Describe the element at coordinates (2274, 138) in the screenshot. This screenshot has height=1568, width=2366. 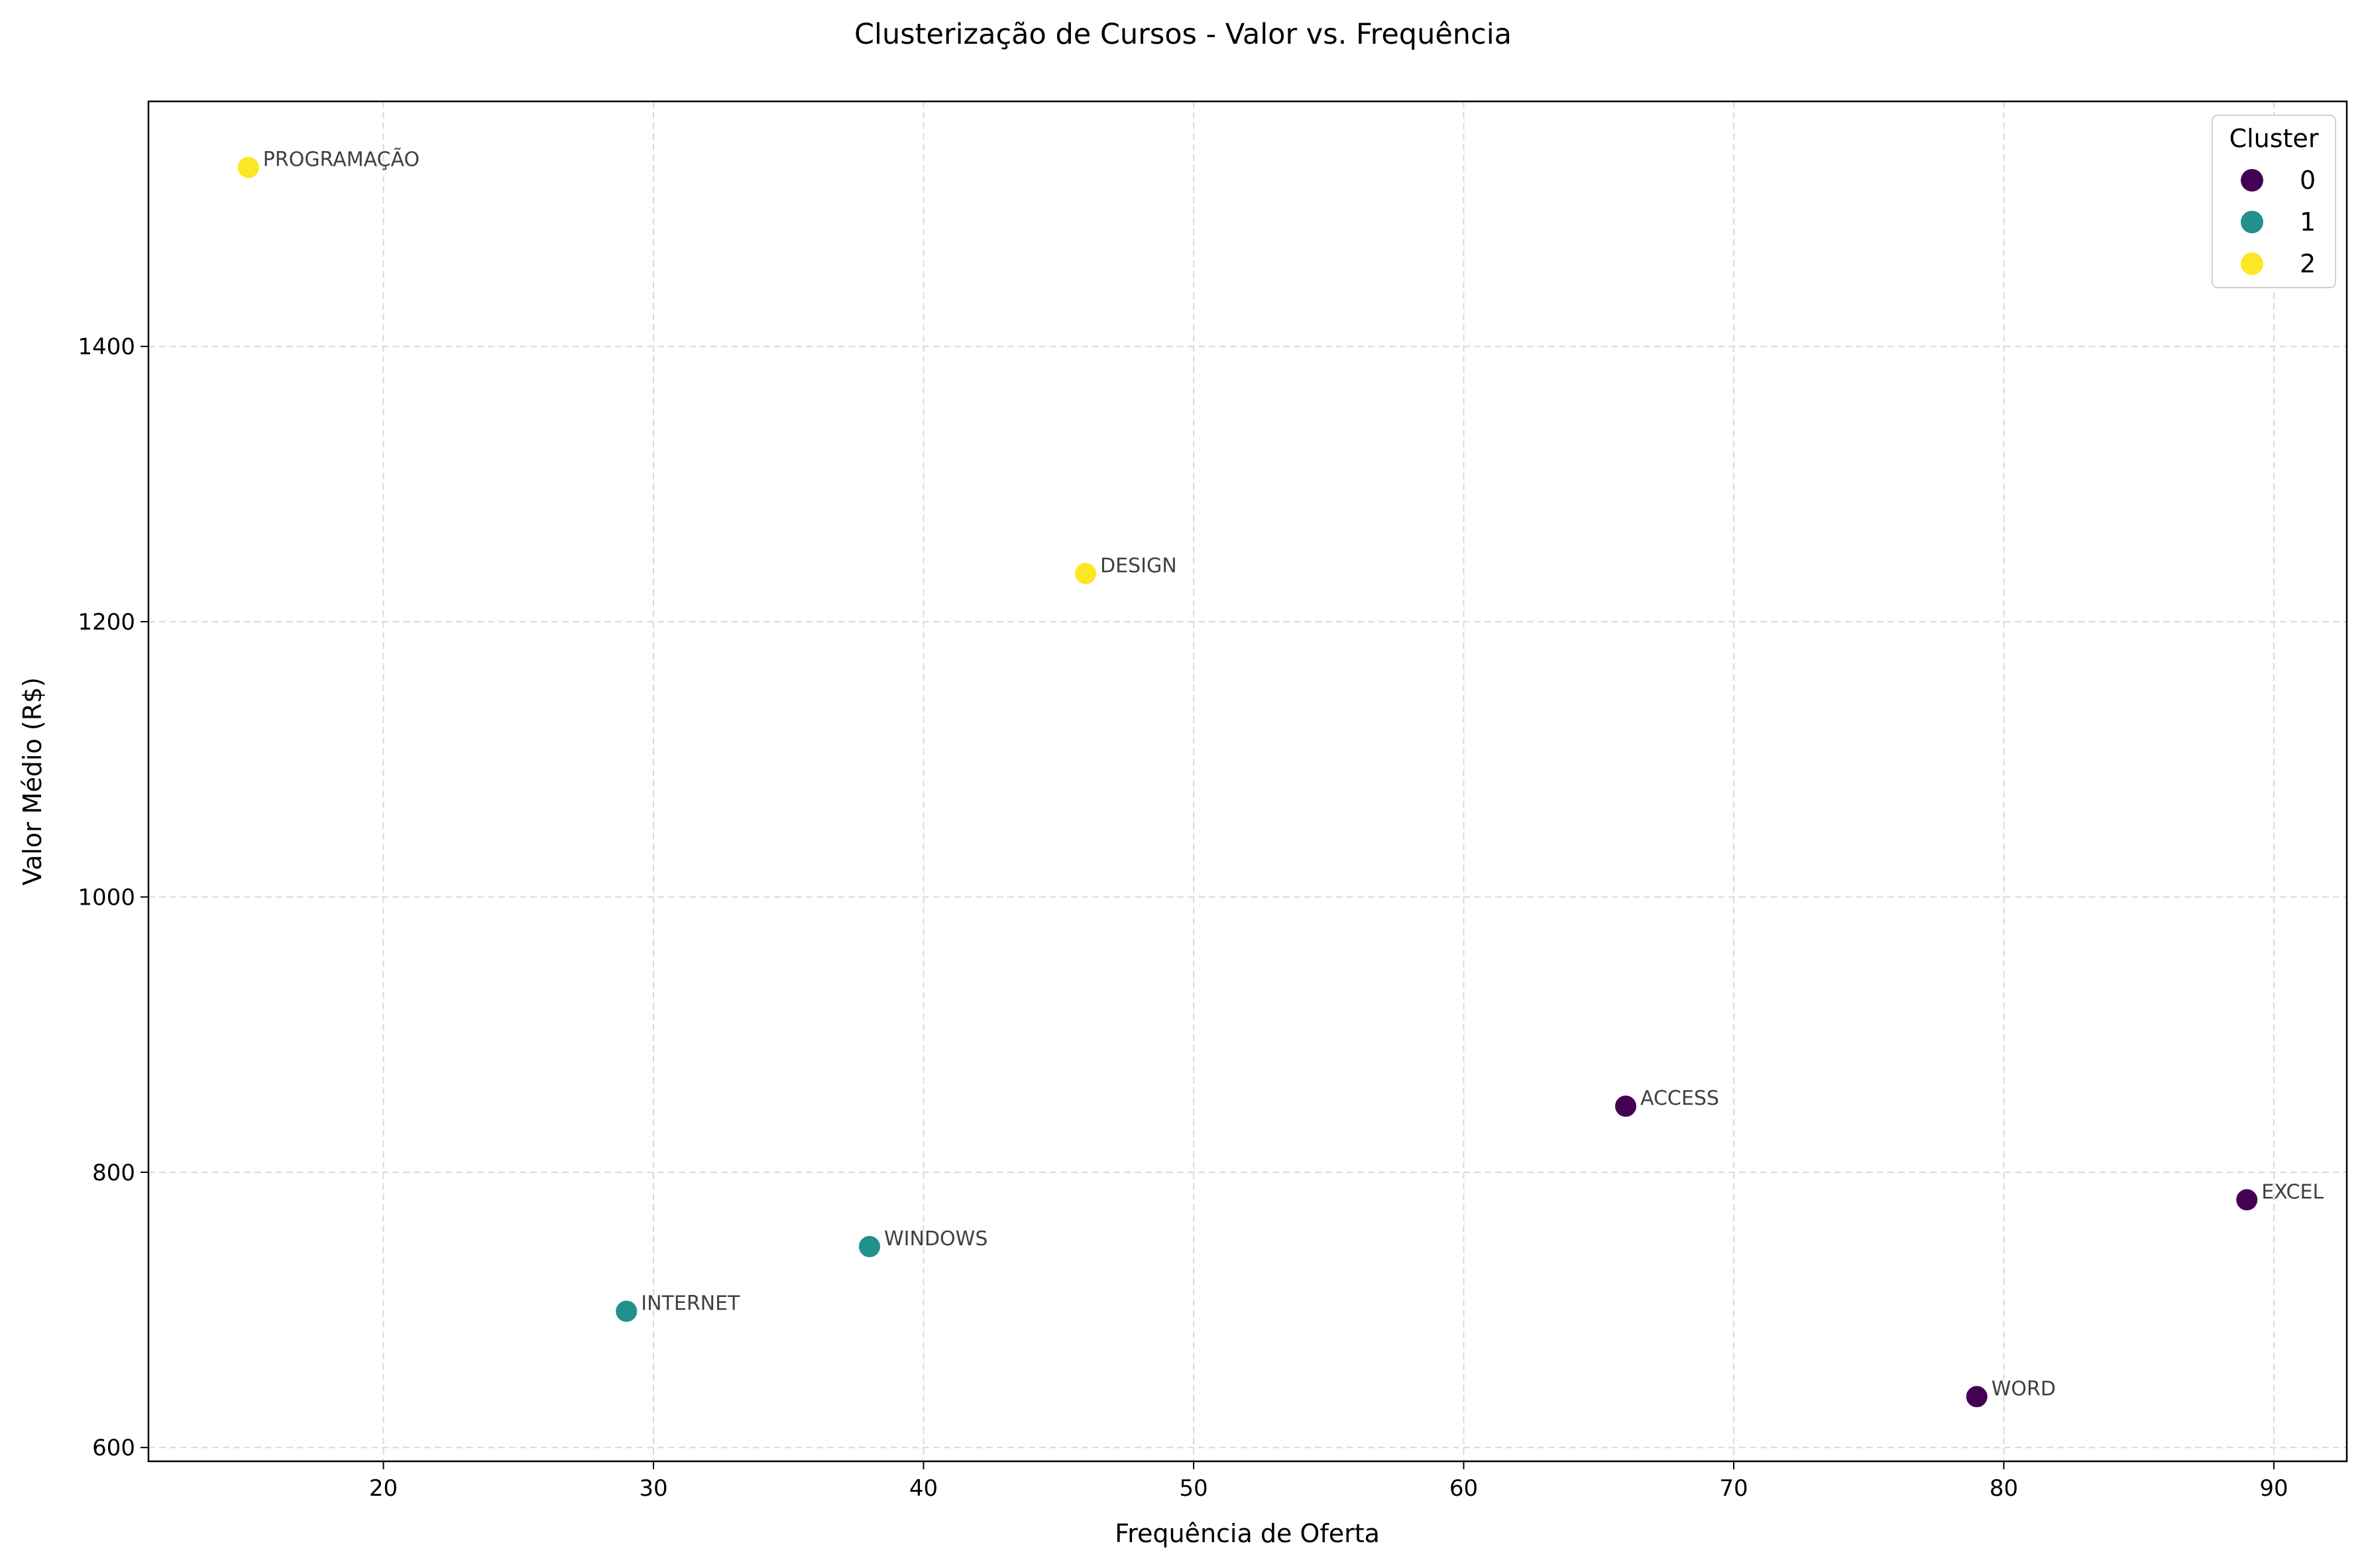
I see `legend-title: Cluster` at that location.